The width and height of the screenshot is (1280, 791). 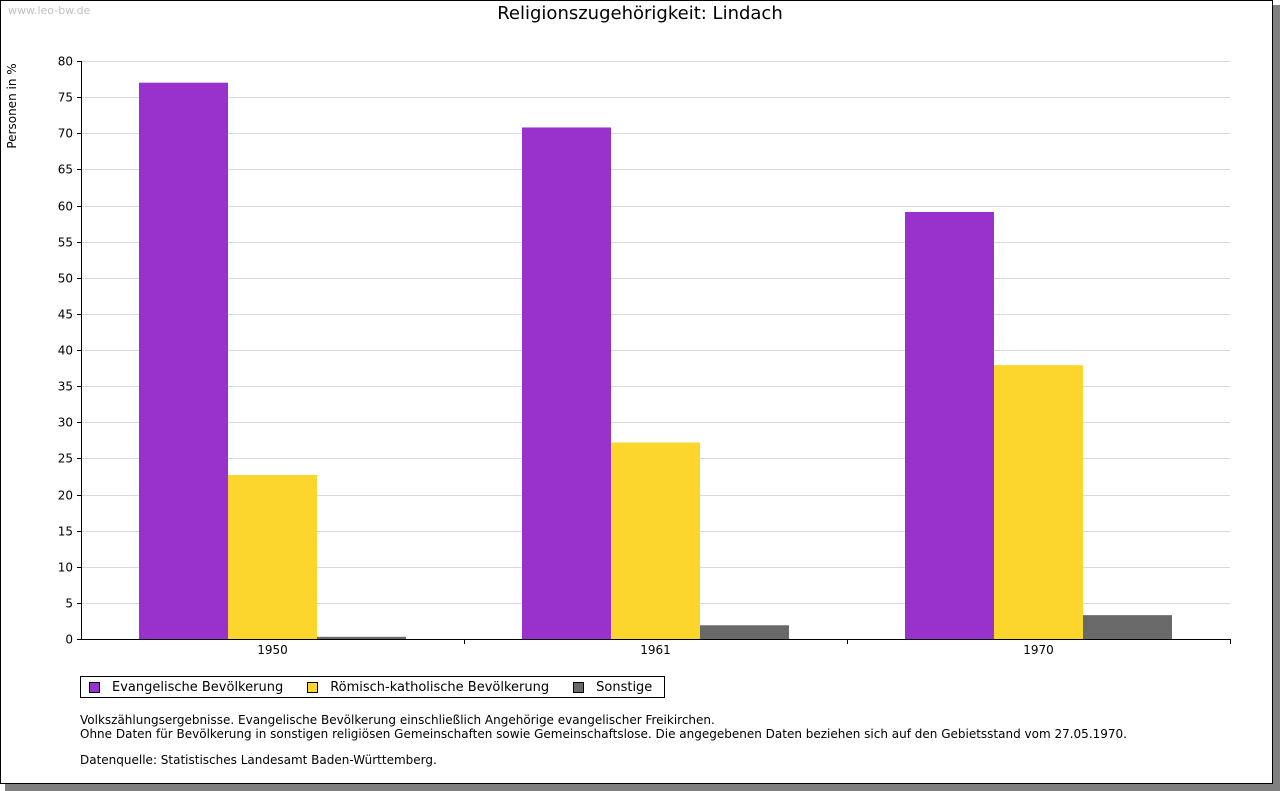 What do you see at coordinates (949, 425) in the screenshot?
I see `bar-1970-evangelisch` at bounding box center [949, 425].